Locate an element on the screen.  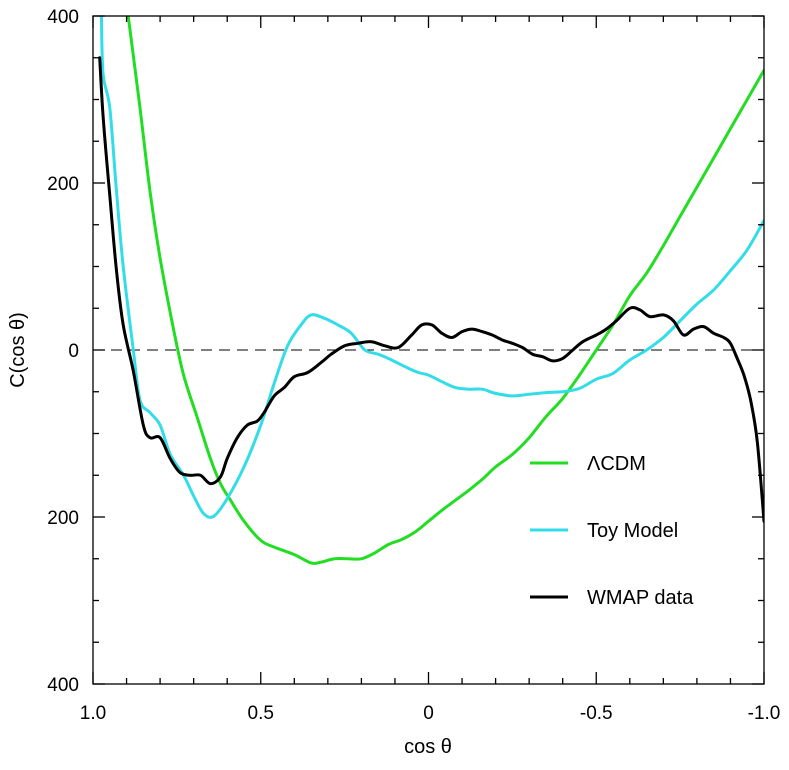
y-tick-label: 0 is located at coordinates (73, 351).